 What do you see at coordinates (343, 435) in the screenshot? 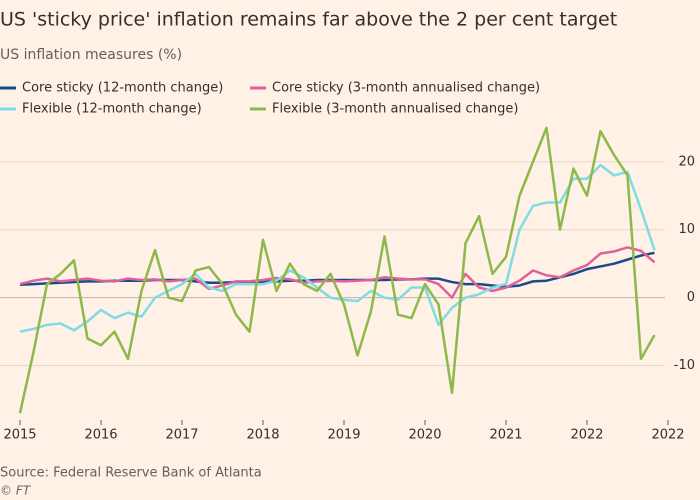
I see `x-tick-label: 2019` at bounding box center [343, 435].